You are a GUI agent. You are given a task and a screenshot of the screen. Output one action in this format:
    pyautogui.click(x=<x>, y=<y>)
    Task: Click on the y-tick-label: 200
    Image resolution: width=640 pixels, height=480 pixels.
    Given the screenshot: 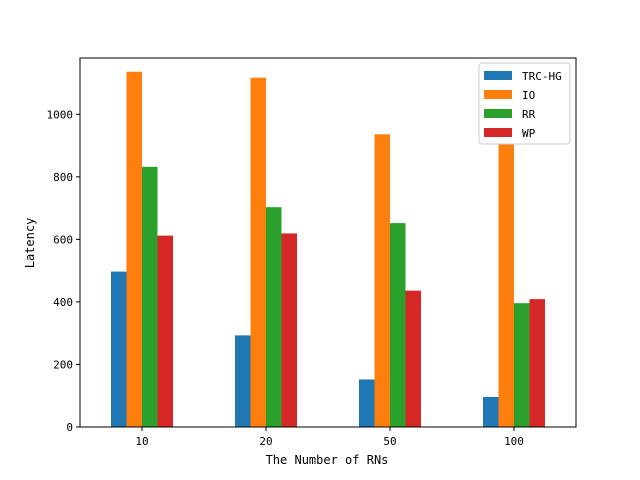 What is the action you would take?
    pyautogui.click(x=63, y=364)
    